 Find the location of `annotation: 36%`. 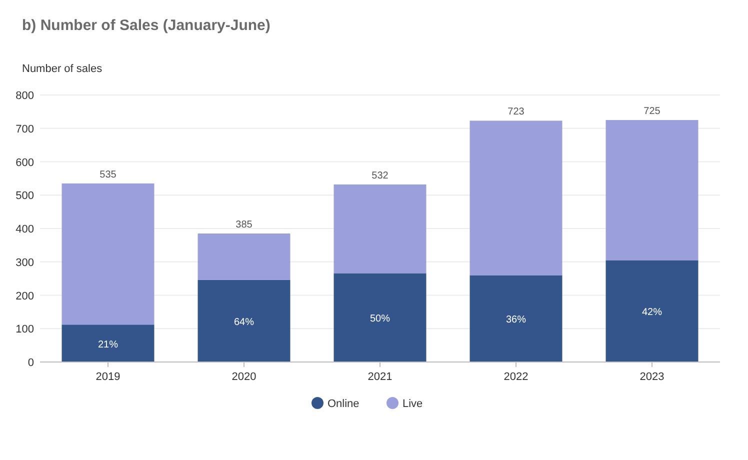

annotation: 36% is located at coordinates (516, 320).